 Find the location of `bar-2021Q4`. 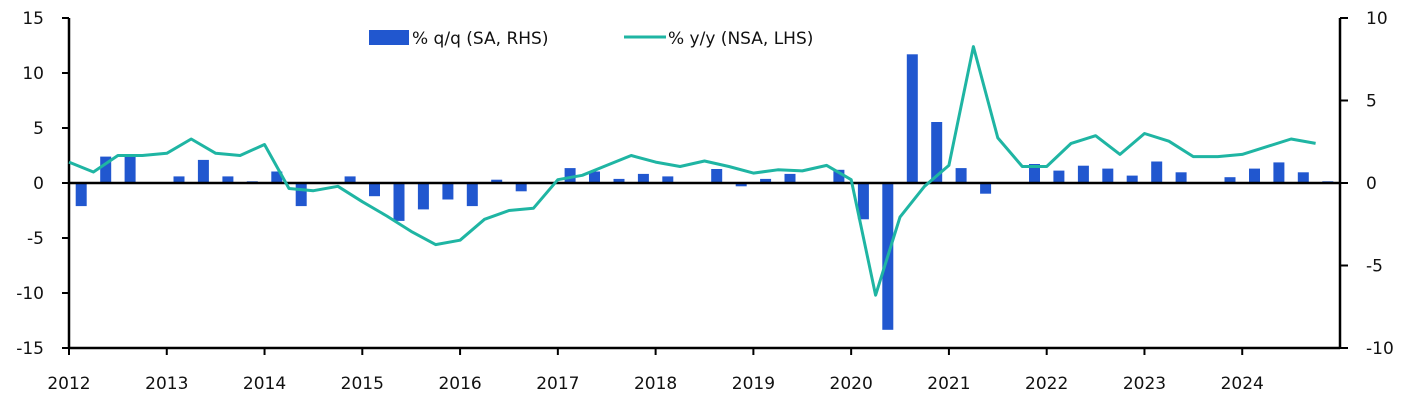

bar-2021Q4 is located at coordinates (1034, 173).